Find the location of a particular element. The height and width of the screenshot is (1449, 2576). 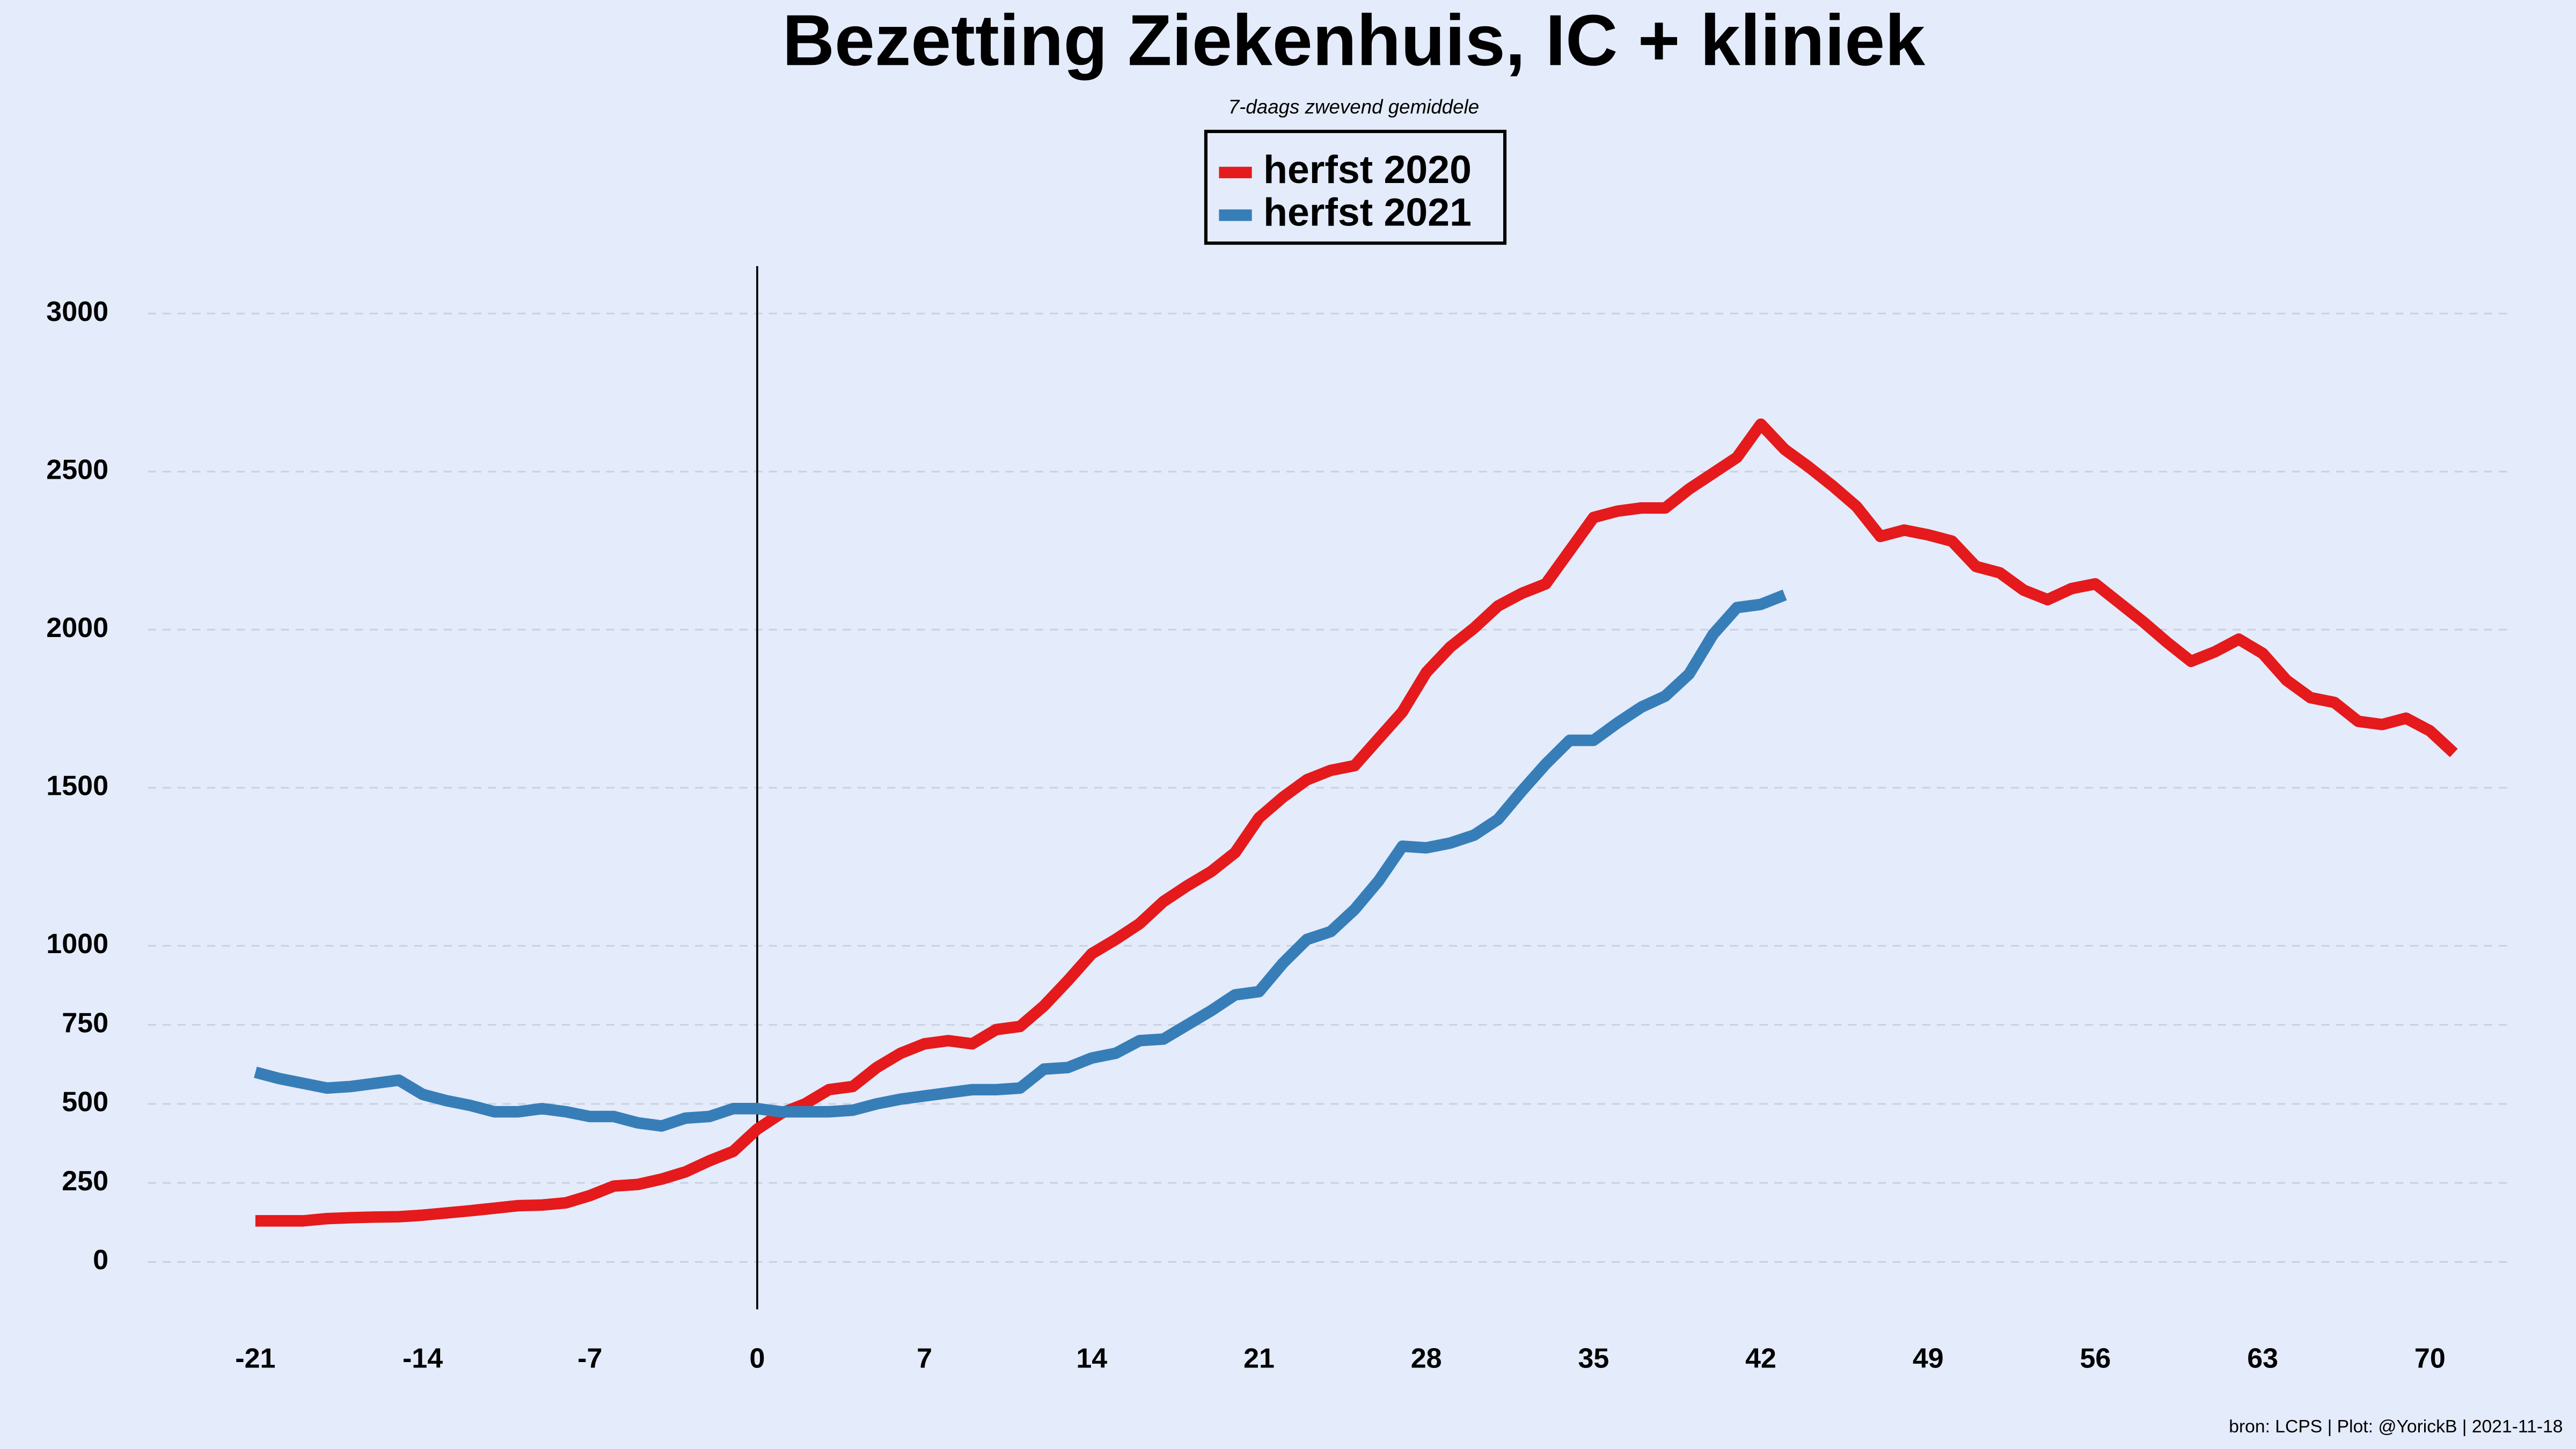

y-tick-label: 3000 is located at coordinates (77, 311).